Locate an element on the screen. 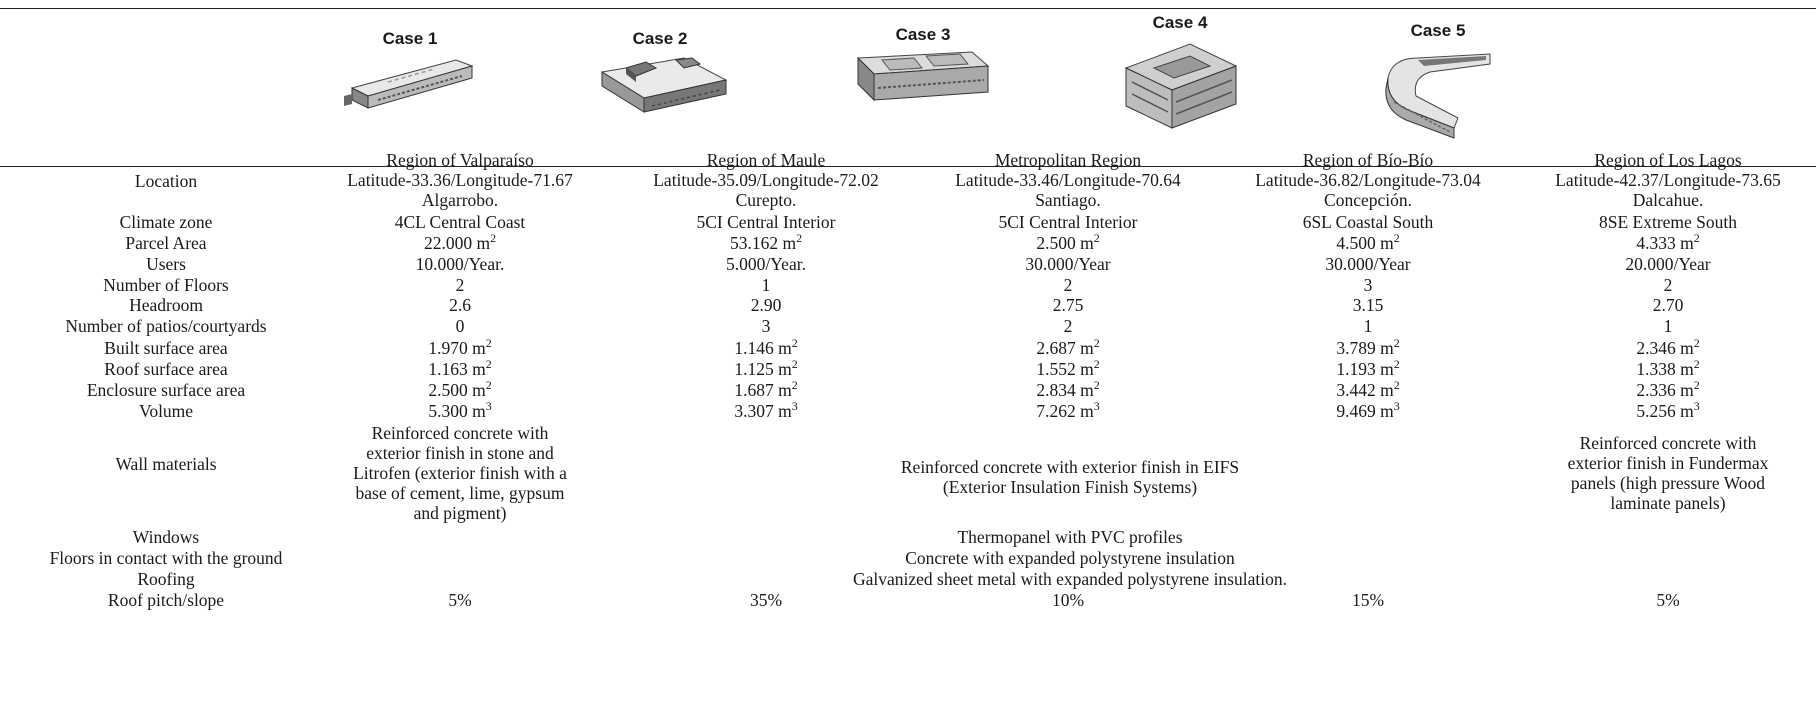 This screenshot has width=1816, height=708. floors-case-4: 3 is located at coordinates (1368, 285).